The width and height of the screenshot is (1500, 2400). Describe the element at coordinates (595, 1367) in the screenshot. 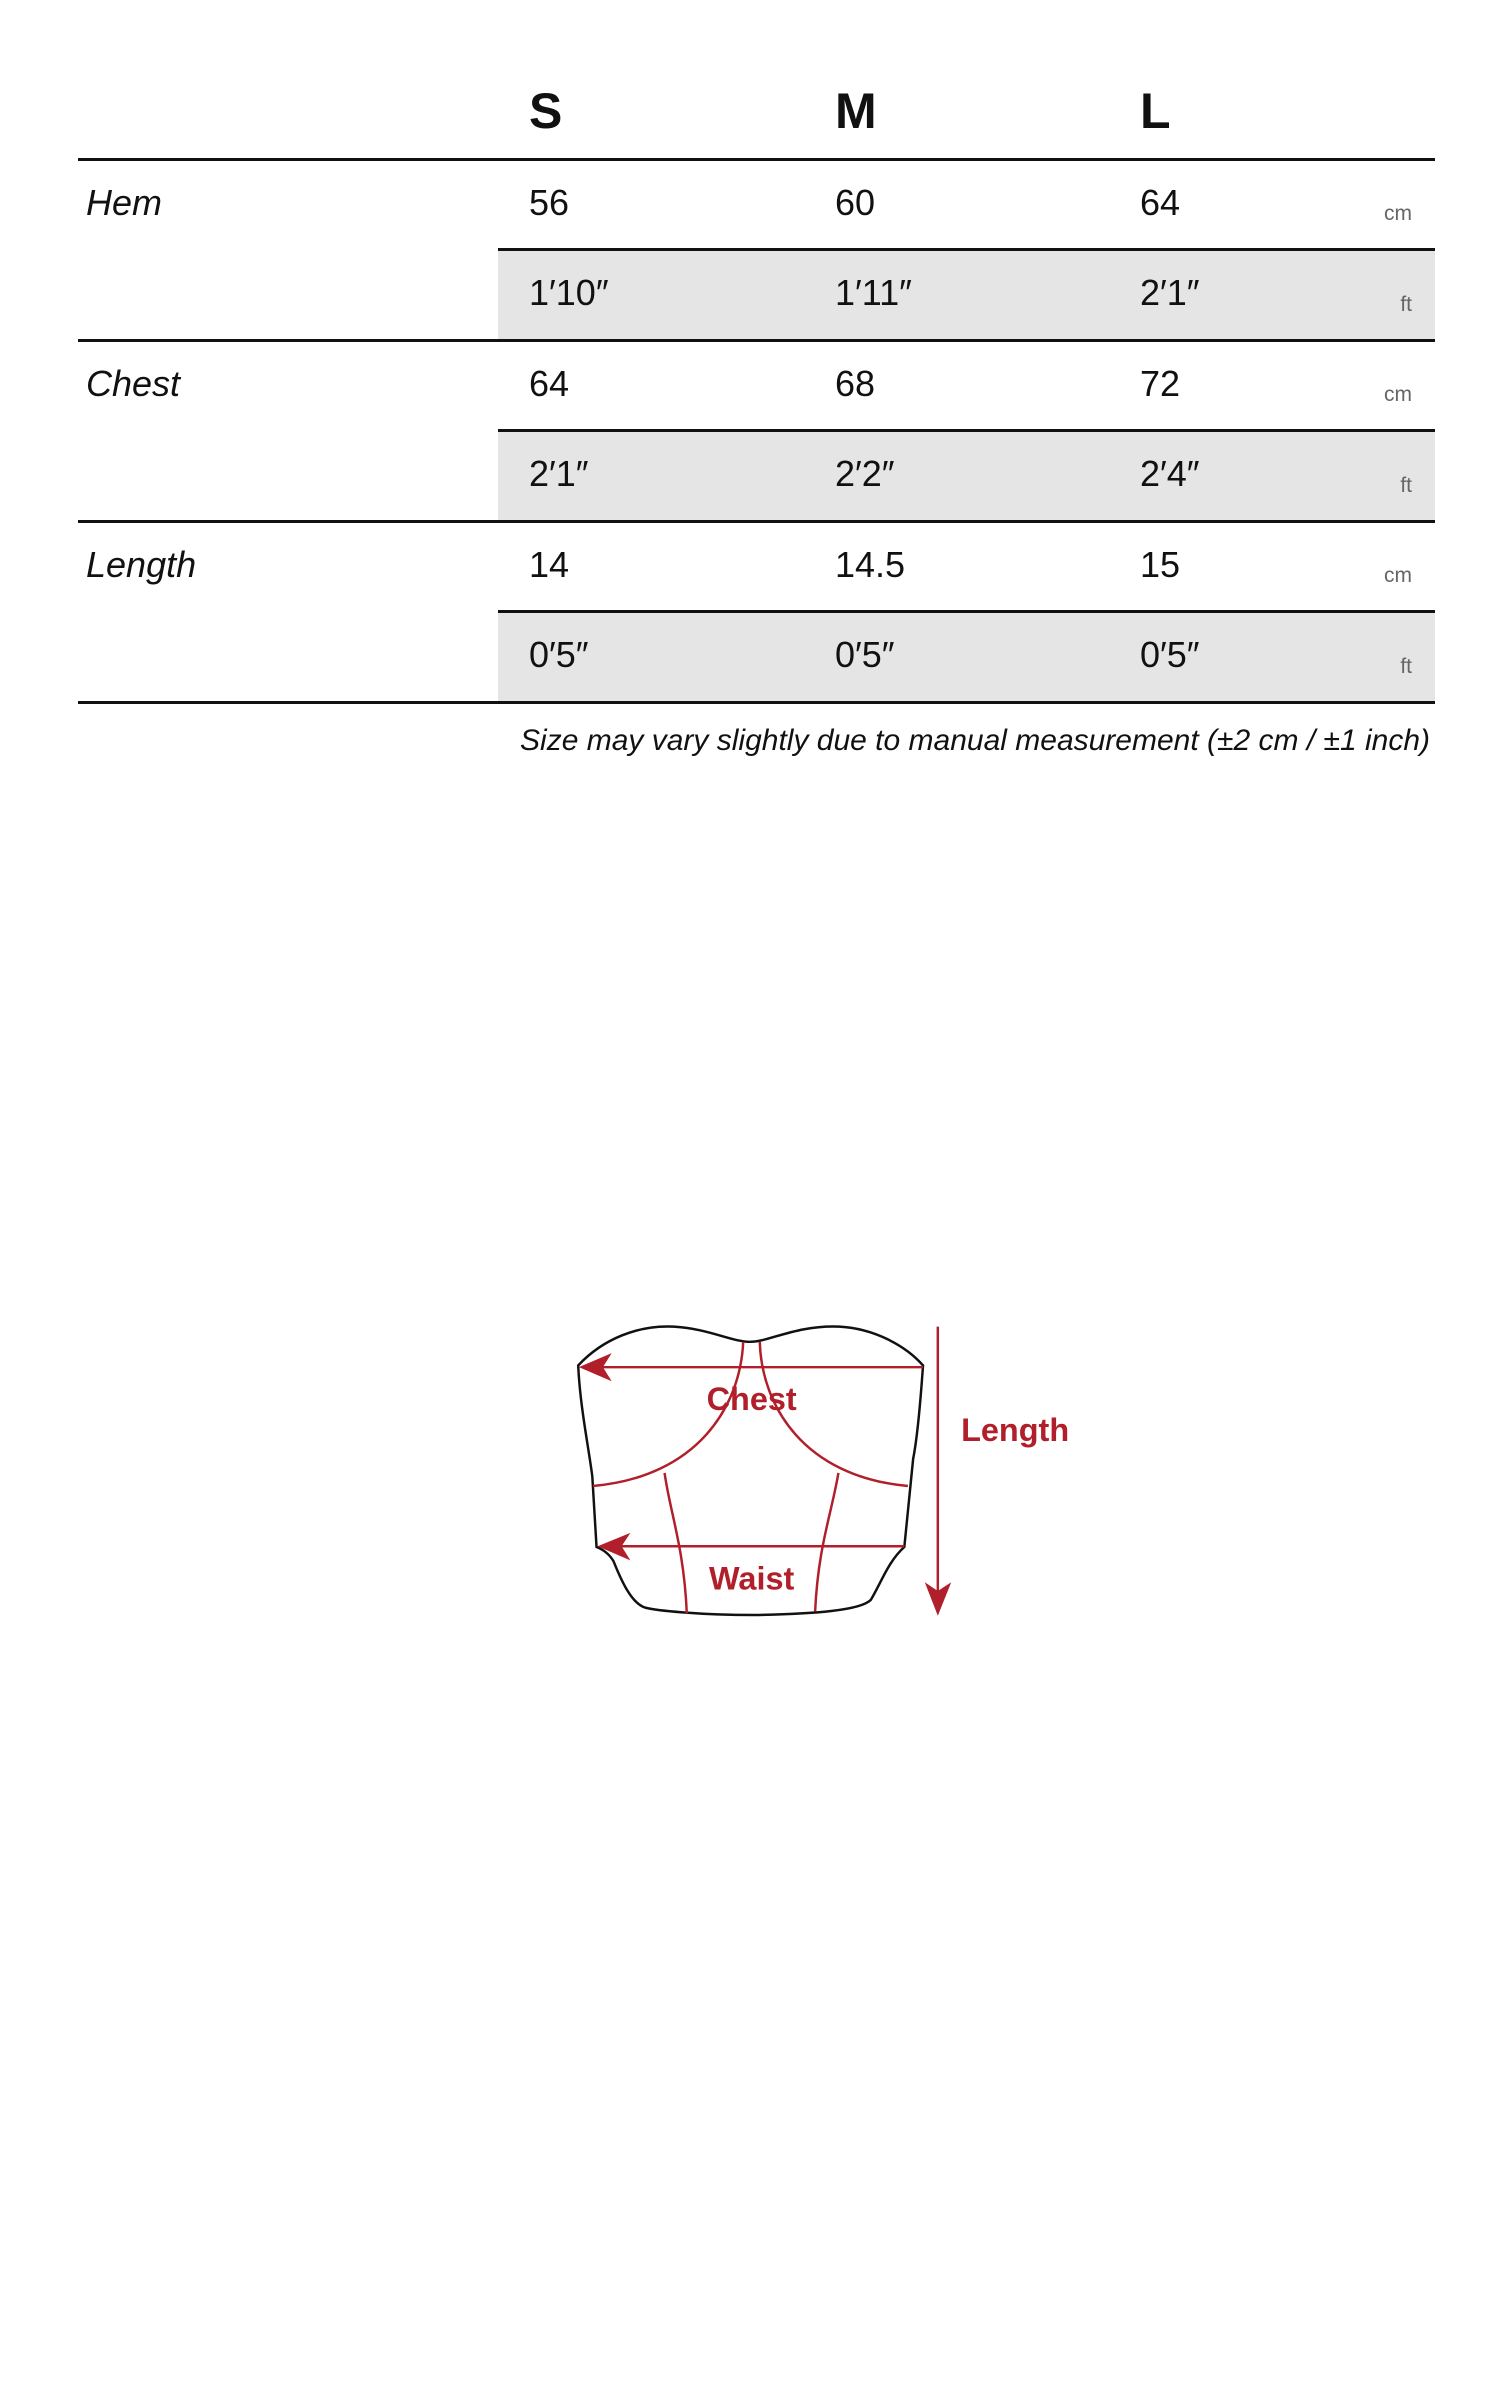

I see `chest-arrowhead-icon` at that location.